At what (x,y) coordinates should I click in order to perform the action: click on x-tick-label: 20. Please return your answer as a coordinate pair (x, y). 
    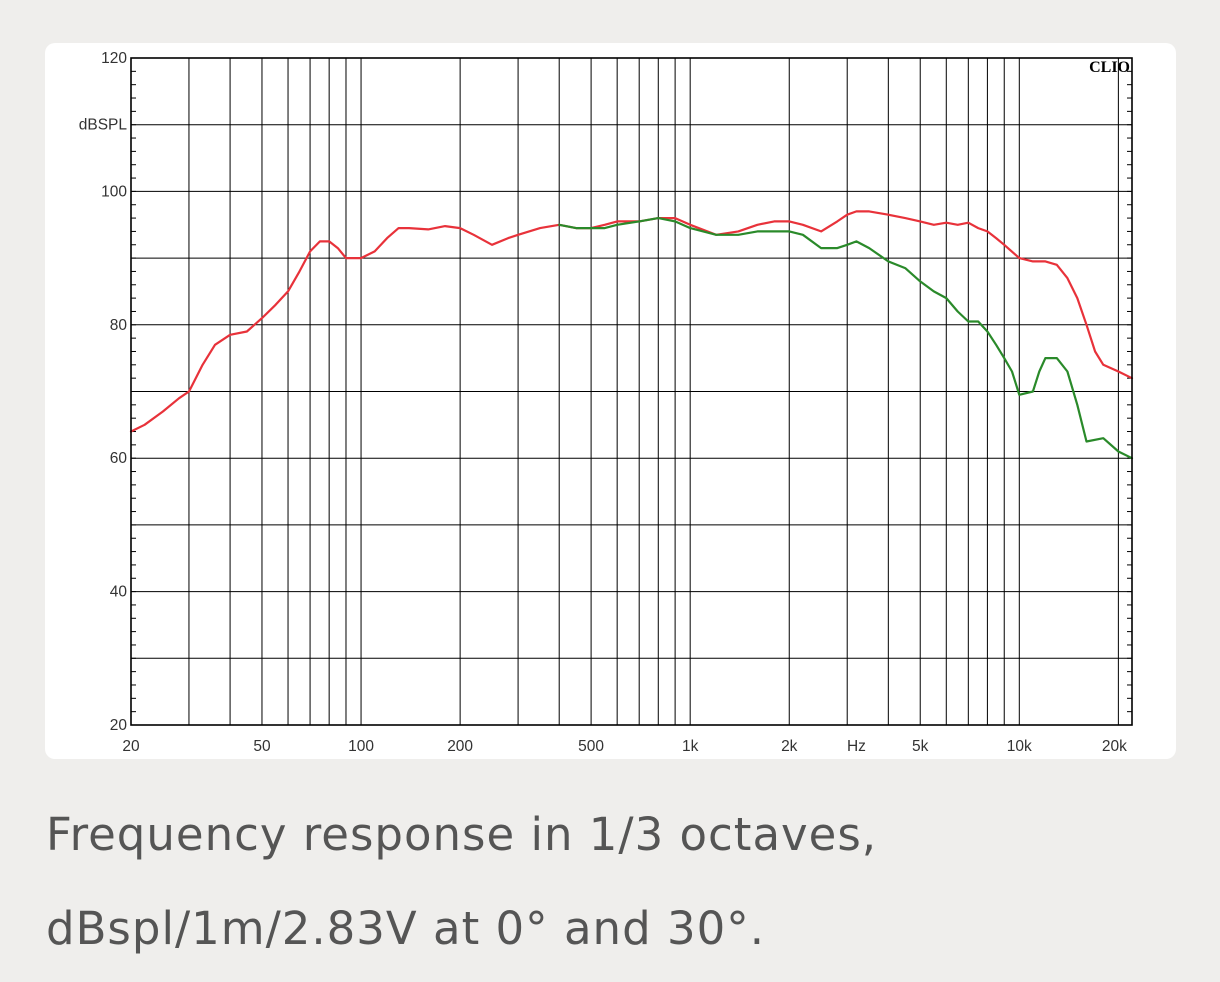
    Looking at the image, I should click on (131, 746).